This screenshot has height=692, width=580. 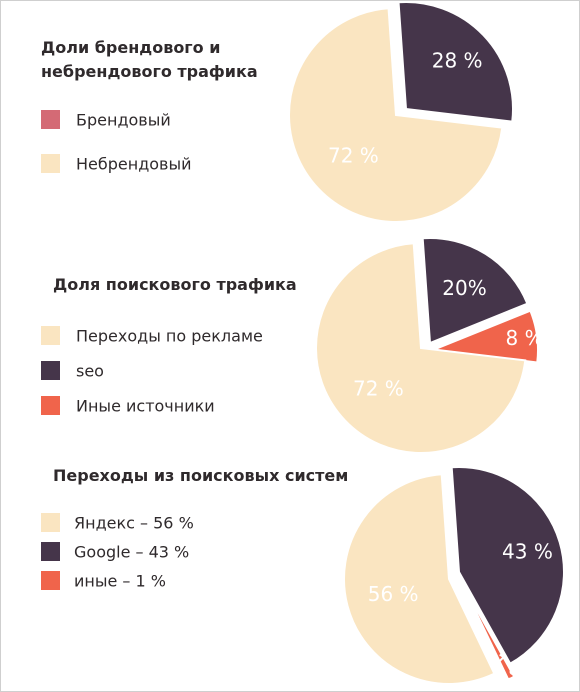 I want to click on chart-title: Переходы из поисковых систем, so click(x=200, y=476).